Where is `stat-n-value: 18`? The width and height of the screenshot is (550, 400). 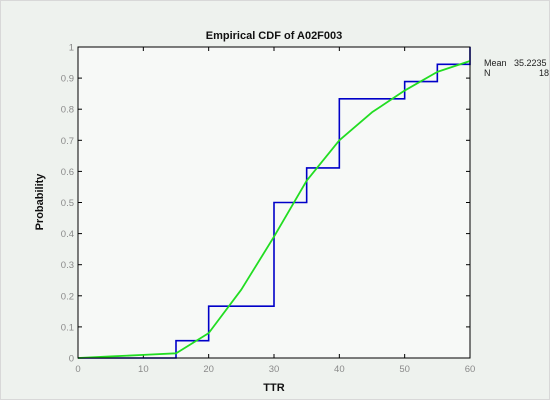
stat-n-value: 18 is located at coordinates (544, 73).